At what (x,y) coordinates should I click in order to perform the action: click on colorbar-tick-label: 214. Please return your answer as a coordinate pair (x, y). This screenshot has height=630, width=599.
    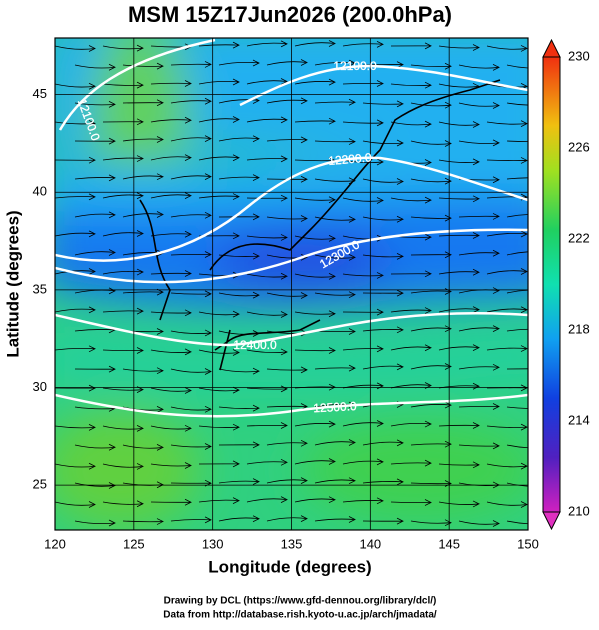
    Looking at the image, I should click on (579, 419).